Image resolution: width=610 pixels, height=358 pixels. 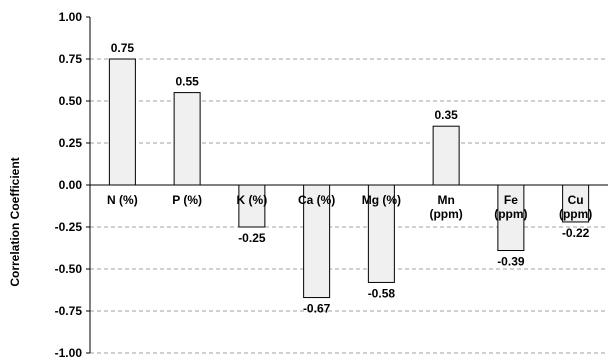 I want to click on y-tick-label: -1.00, so click(x=69, y=352).